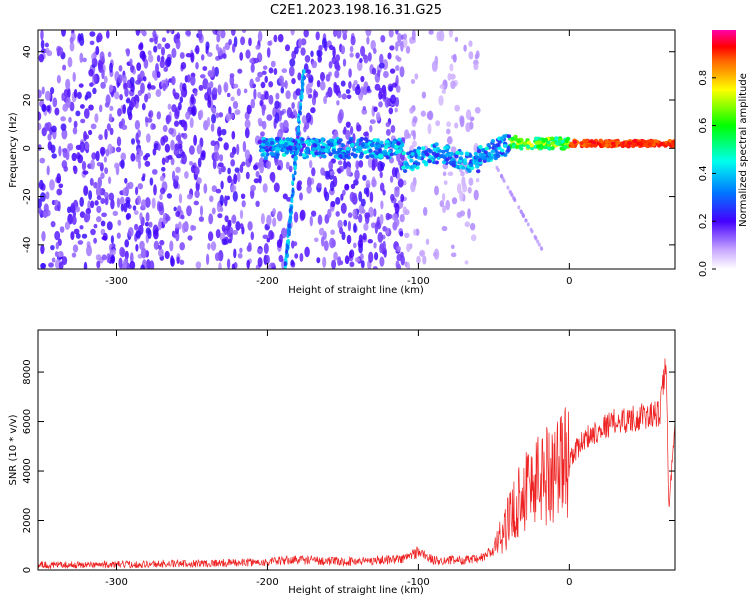 The image size is (750, 600). What do you see at coordinates (703, 221) in the screenshot?
I see `colorbar-tick-label: 0.2` at bounding box center [703, 221].